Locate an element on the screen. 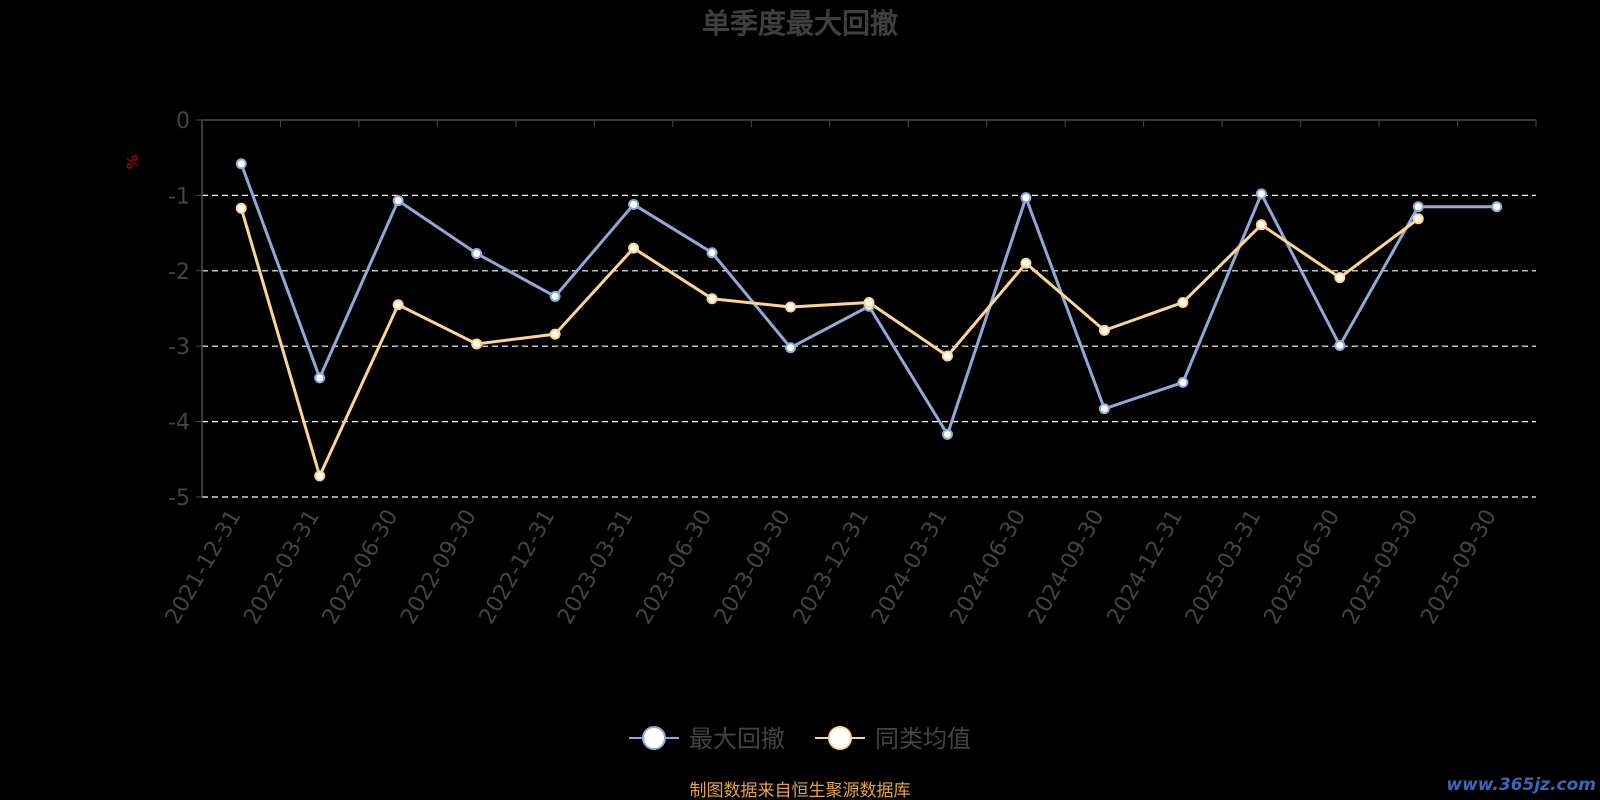  legend-label: 最大回撤 is located at coordinates (737, 739).